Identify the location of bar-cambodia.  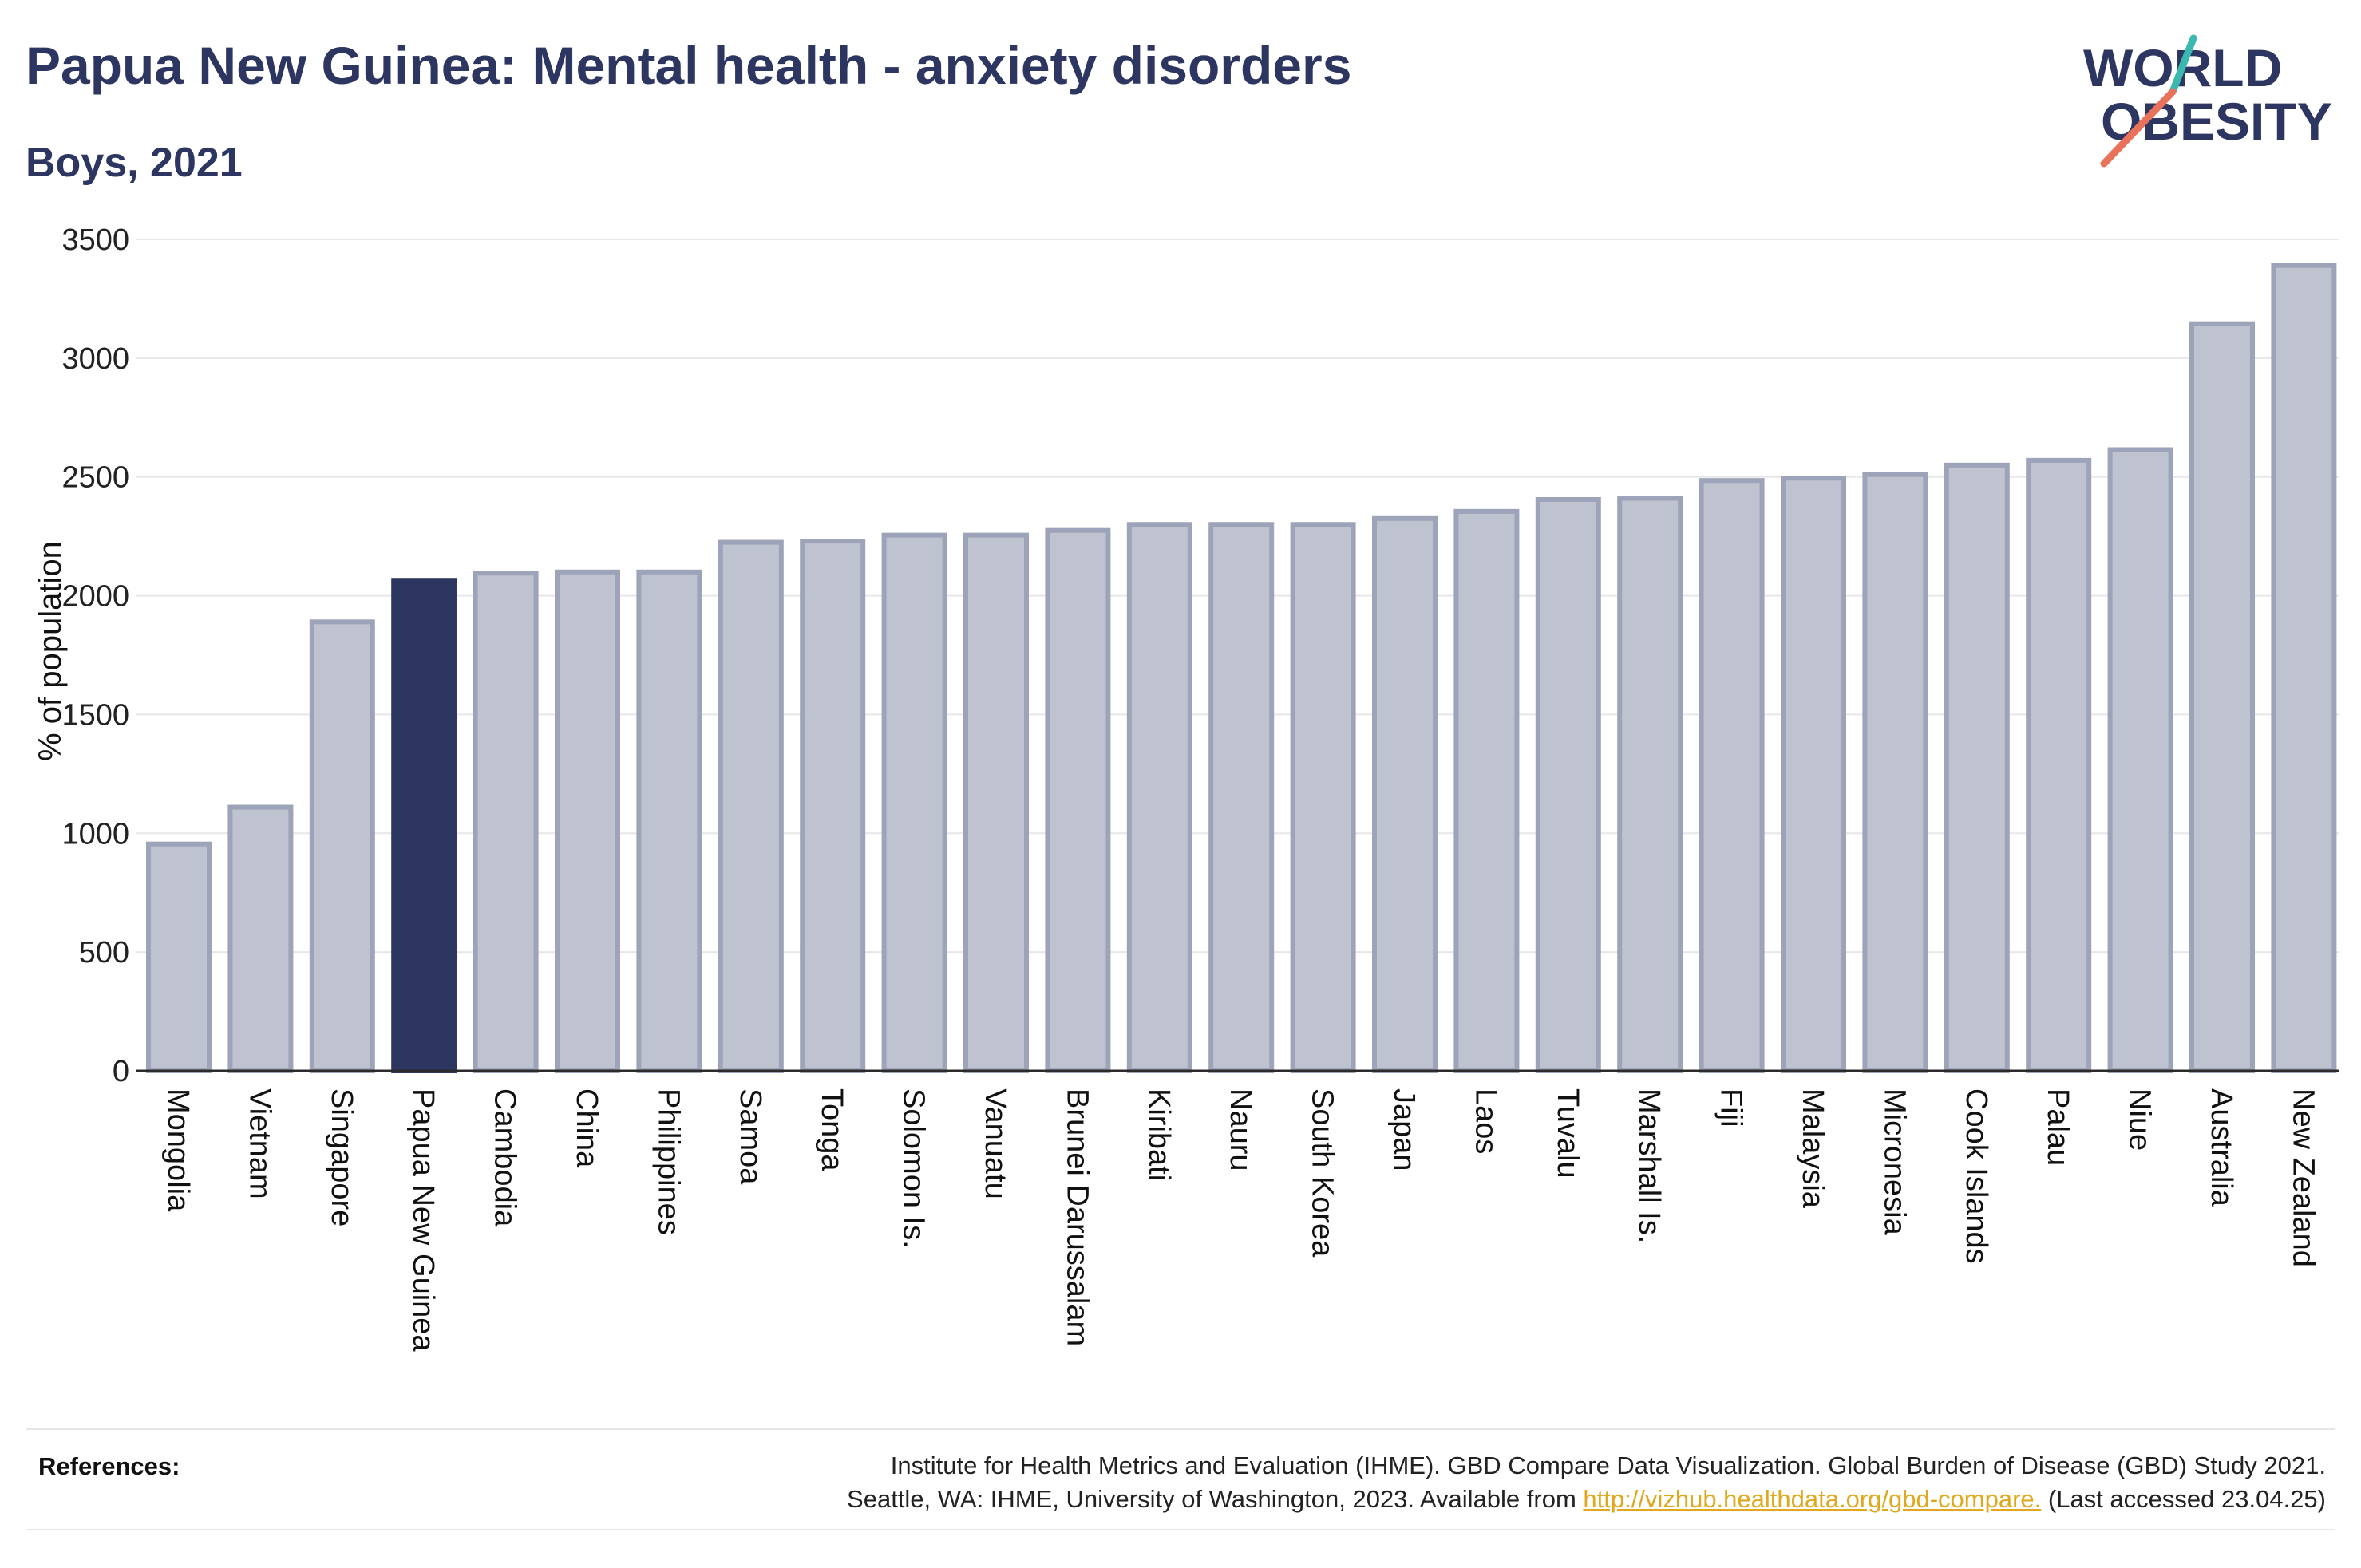
(506, 822).